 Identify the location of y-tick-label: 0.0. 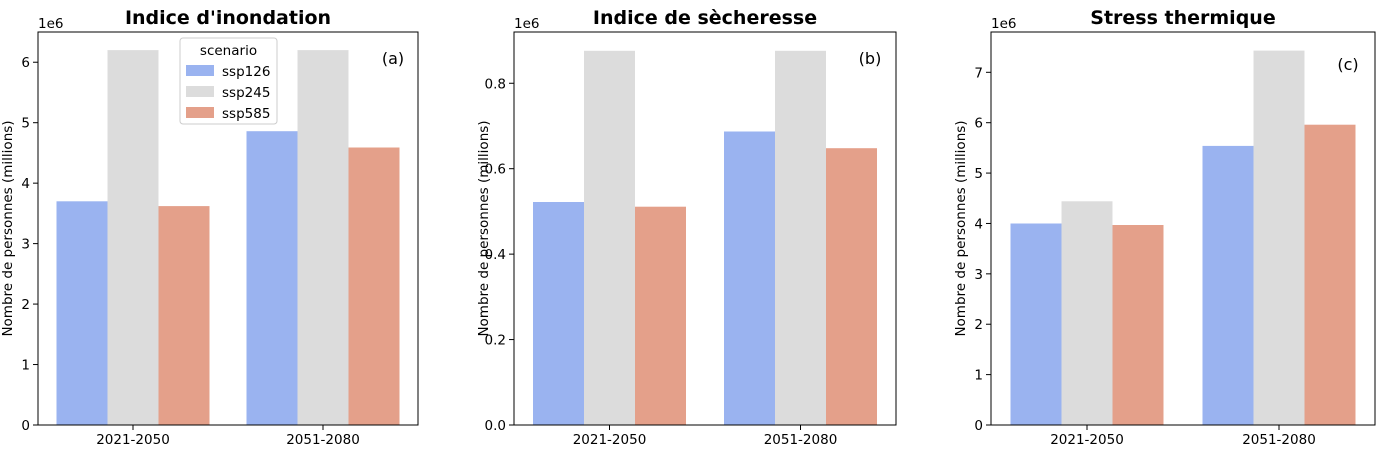
(495, 426).